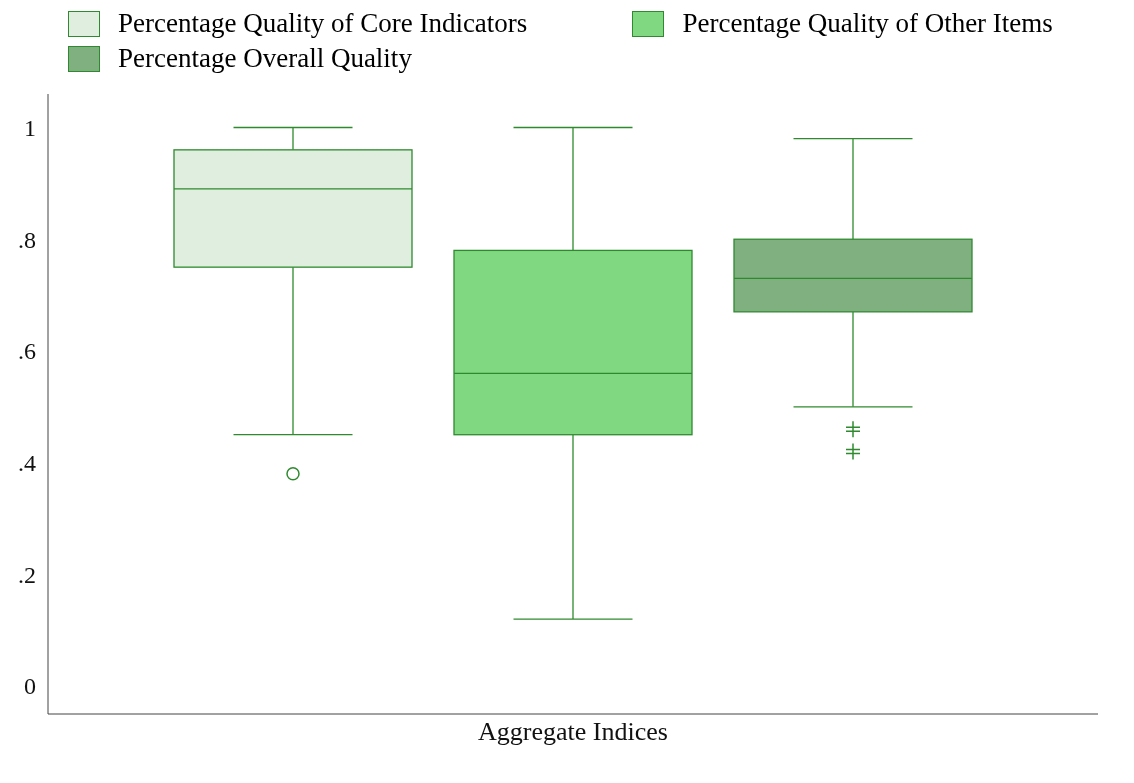 The width and height of the screenshot is (1134, 783). Describe the element at coordinates (27, 463) in the screenshot. I see `y-tick-label: .4` at that location.